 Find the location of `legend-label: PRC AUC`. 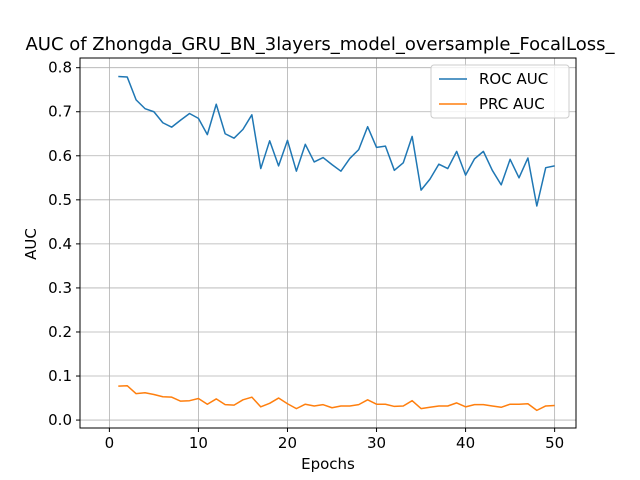

legend-label: PRC AUC is located at coordinates (512, 104).